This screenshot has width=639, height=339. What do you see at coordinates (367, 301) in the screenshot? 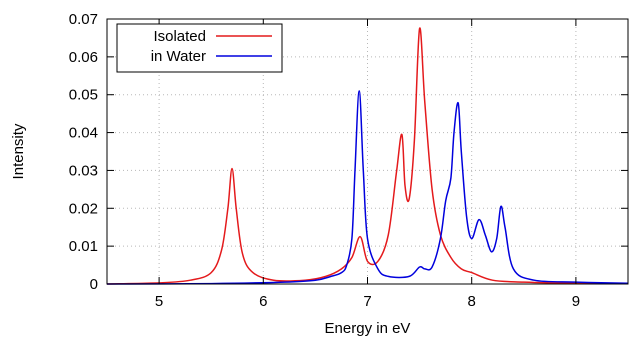
I see `x-tick-label: 7` at bounding box center [367, 301].